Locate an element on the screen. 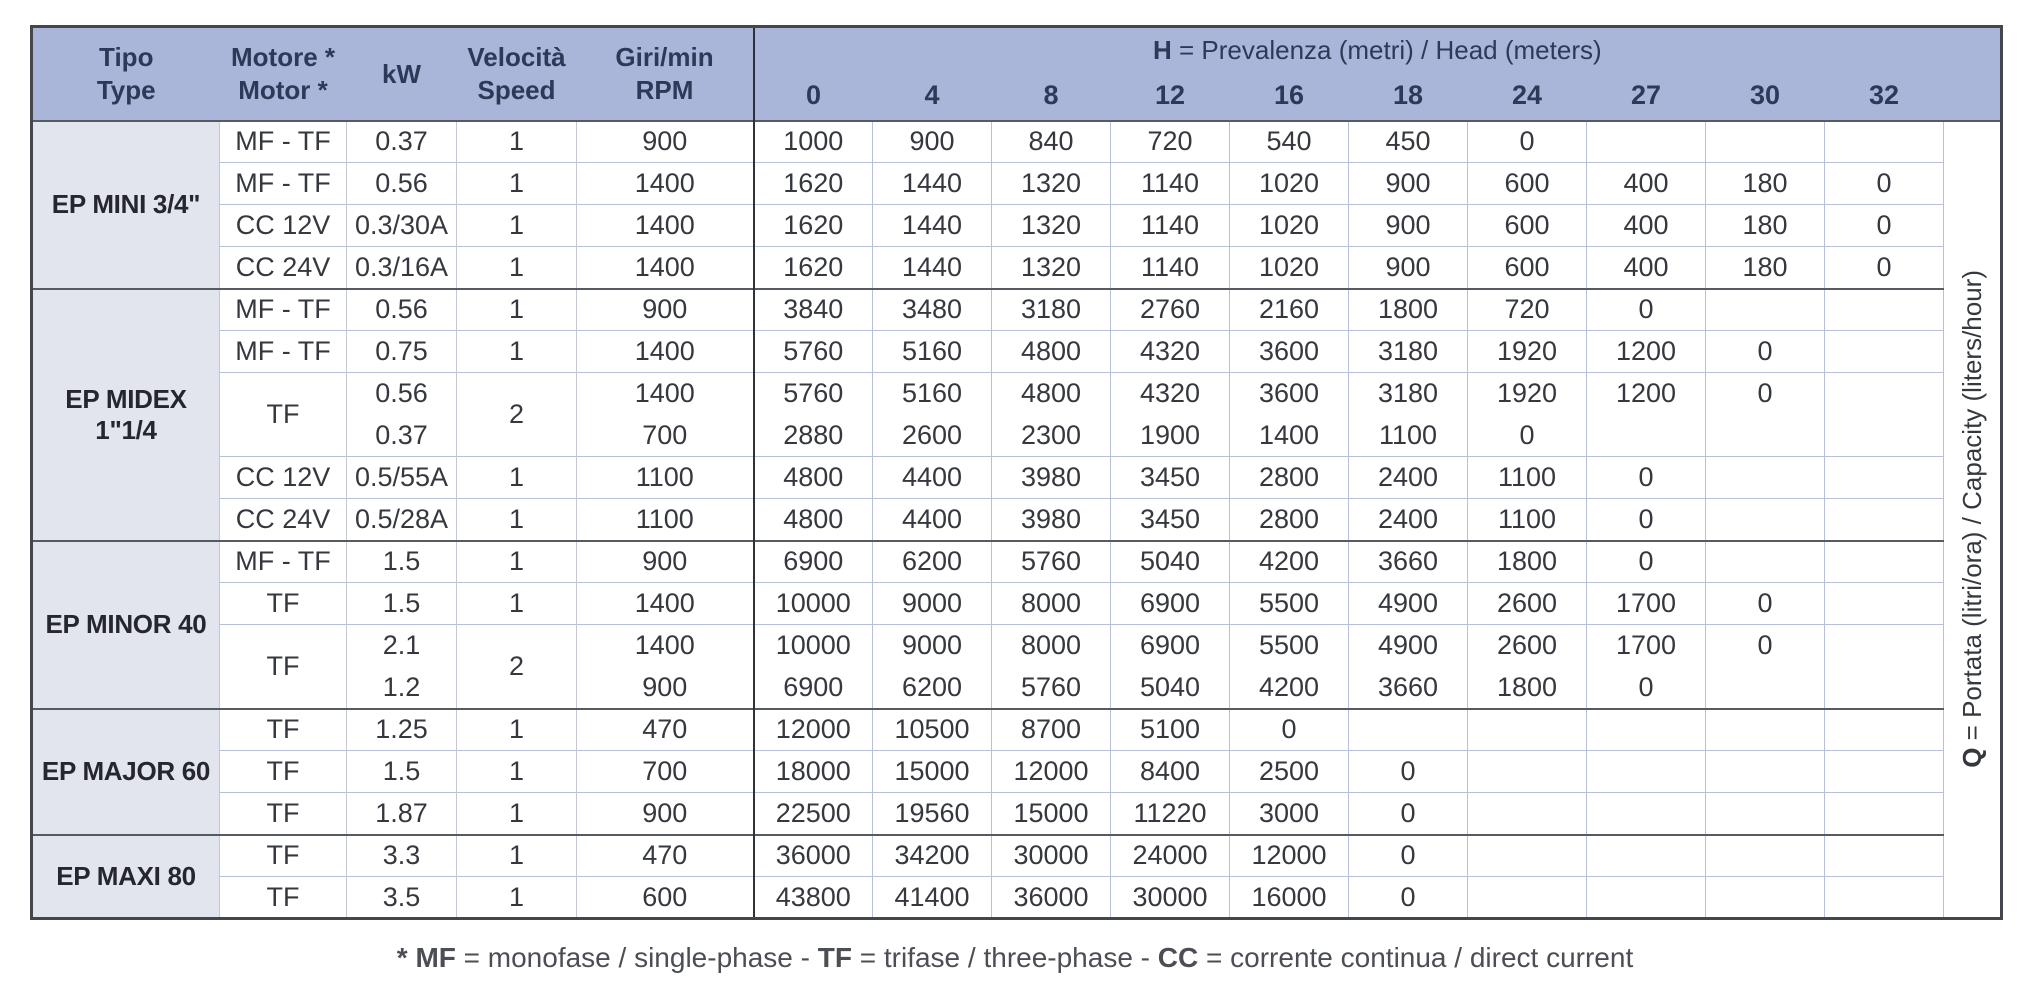 The height and width of the screenshot is (1000, 2033). capacity-cell: 2160 is located at coordinates (1289, 309).